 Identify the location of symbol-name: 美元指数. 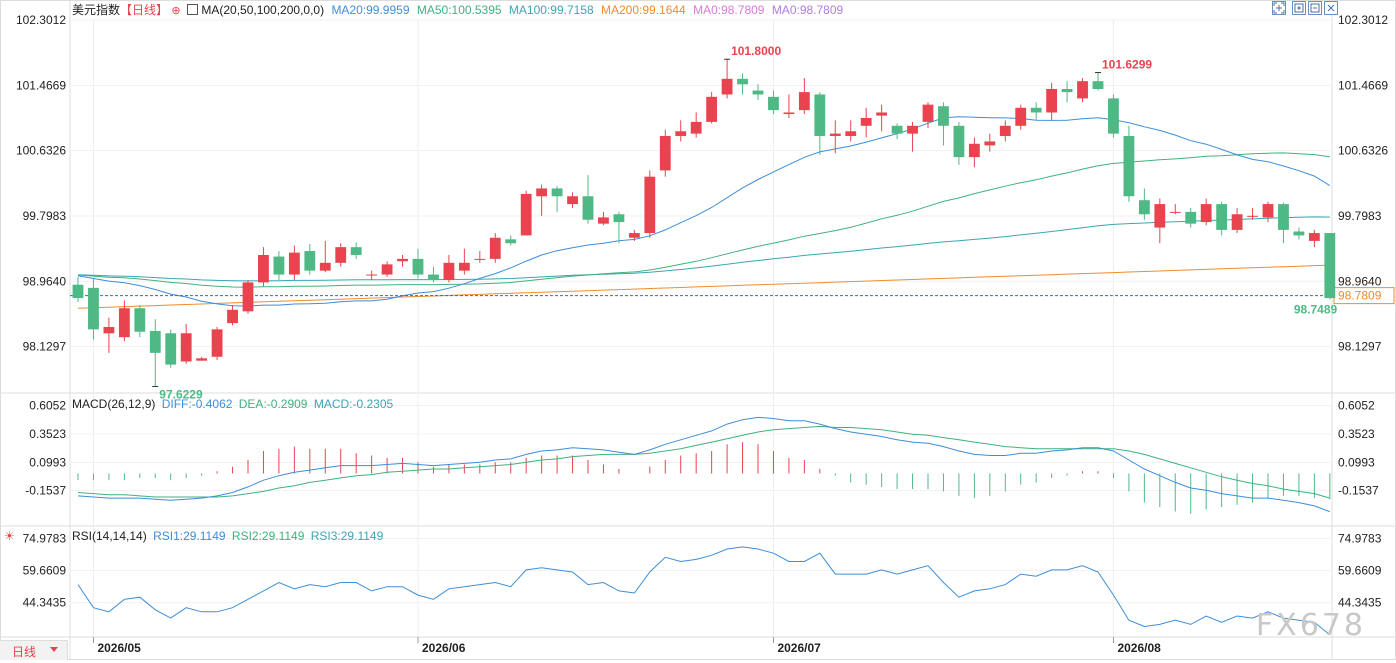
(96, 10).